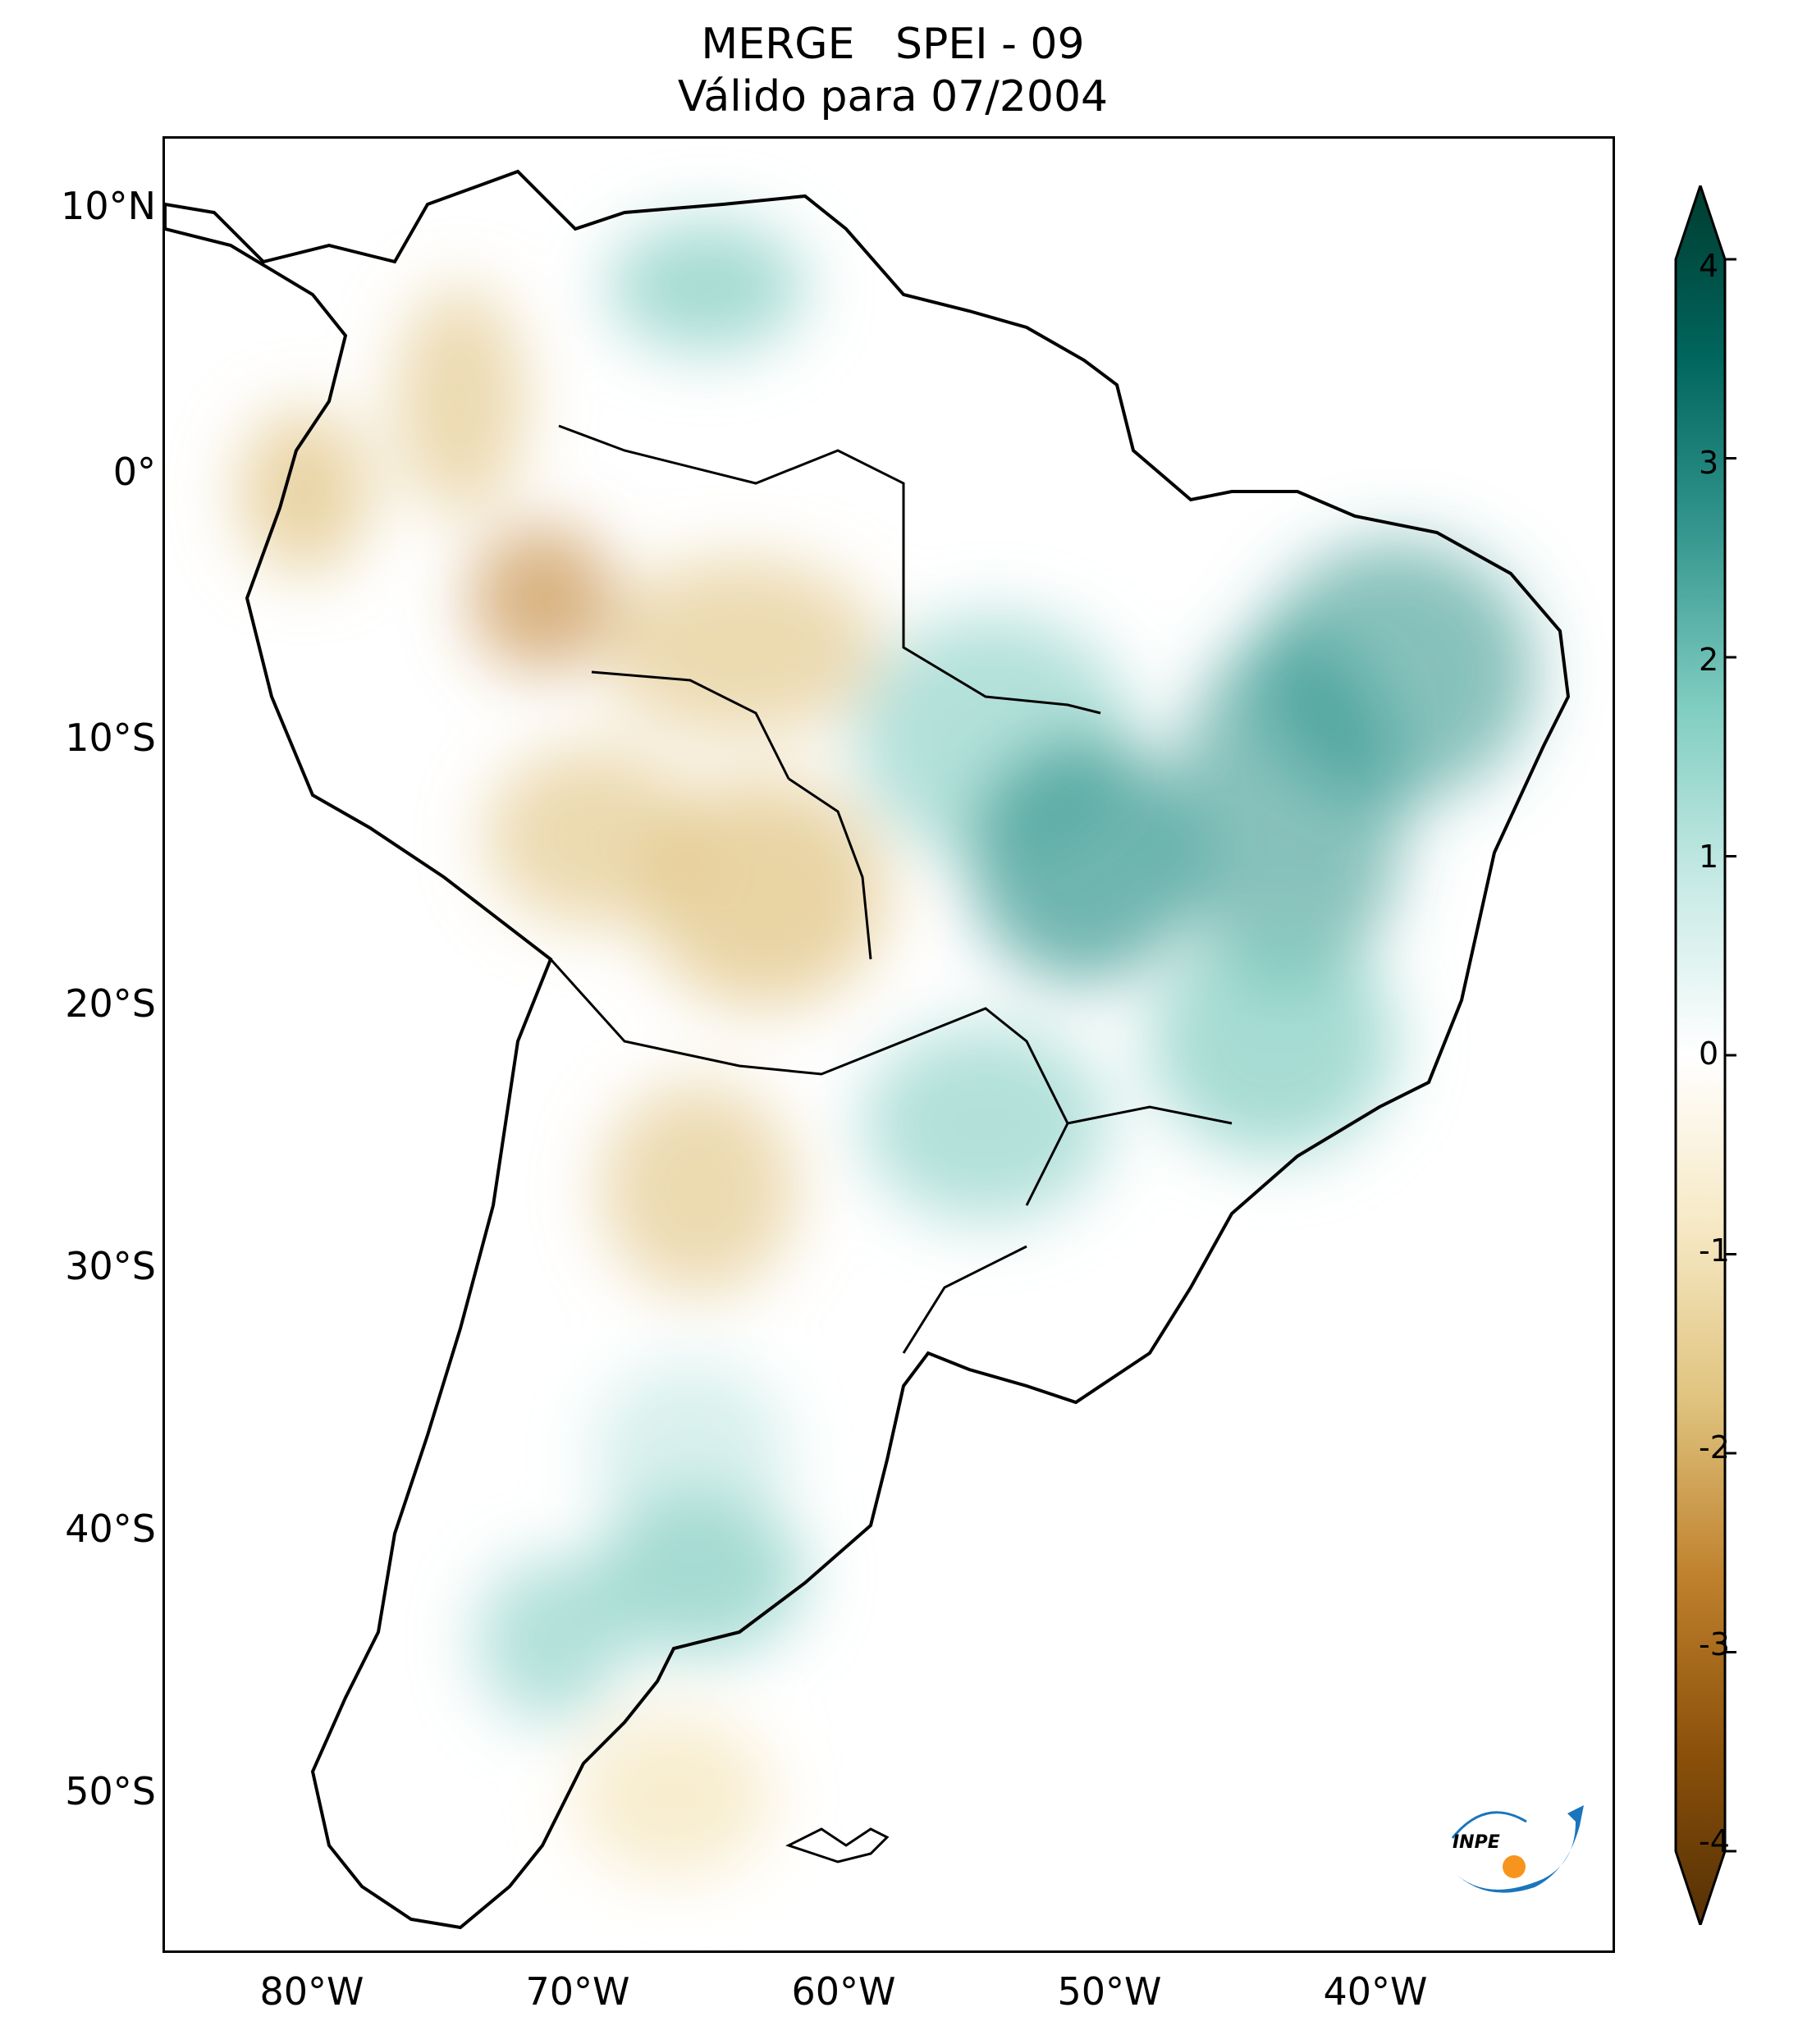 This screenshot has width=1798, height=2044. Describe the element at coordinates (1714, 1644) in the screenshot. I see `cb-label-neg3: -3` at that location.